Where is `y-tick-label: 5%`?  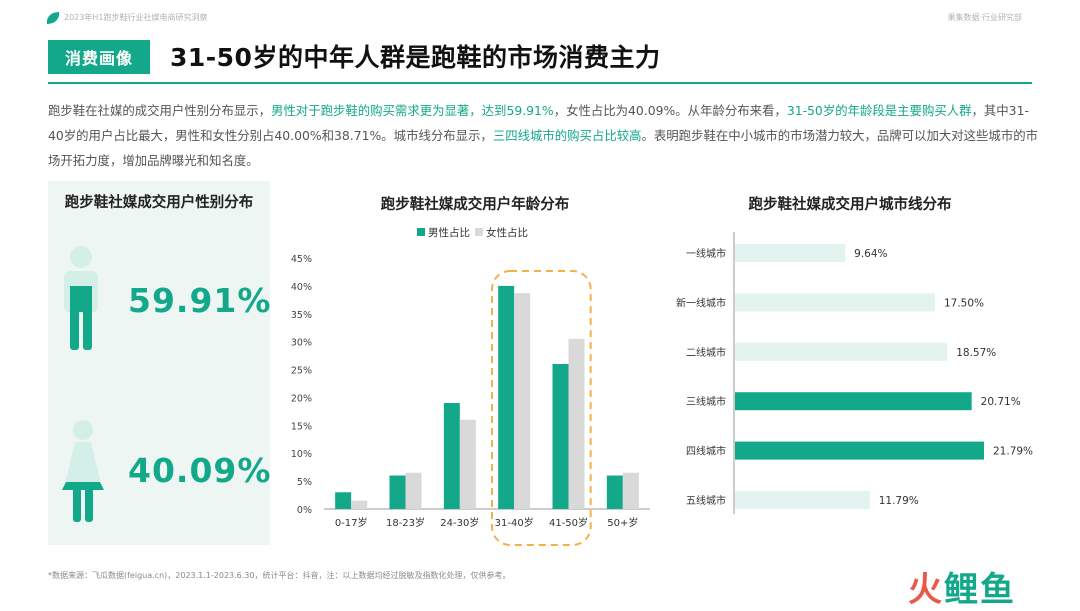 y-tick-label: 5% is located at coordinates (304, 482).